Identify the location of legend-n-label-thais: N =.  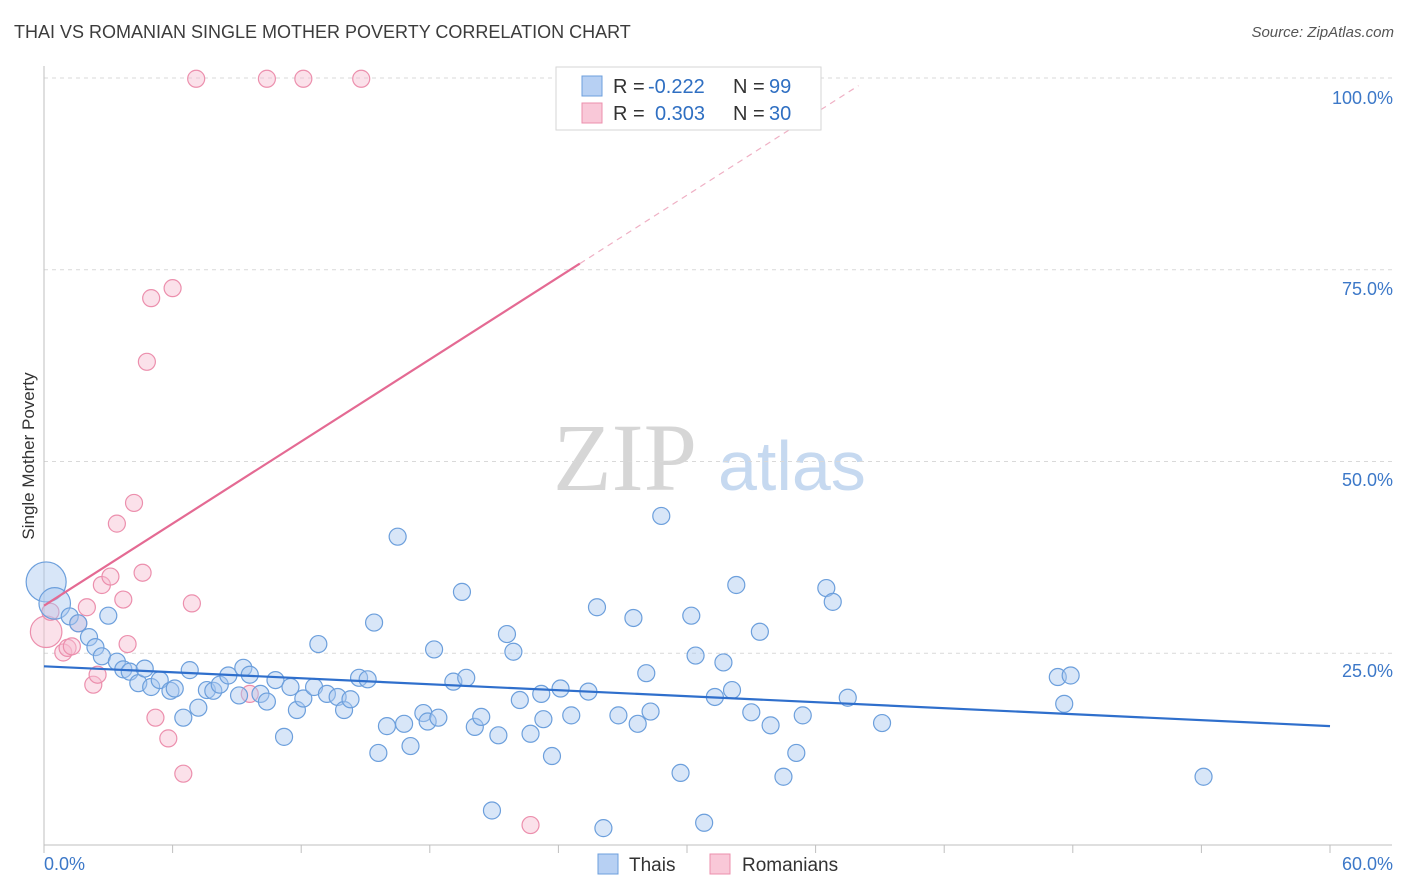
(749, 87).